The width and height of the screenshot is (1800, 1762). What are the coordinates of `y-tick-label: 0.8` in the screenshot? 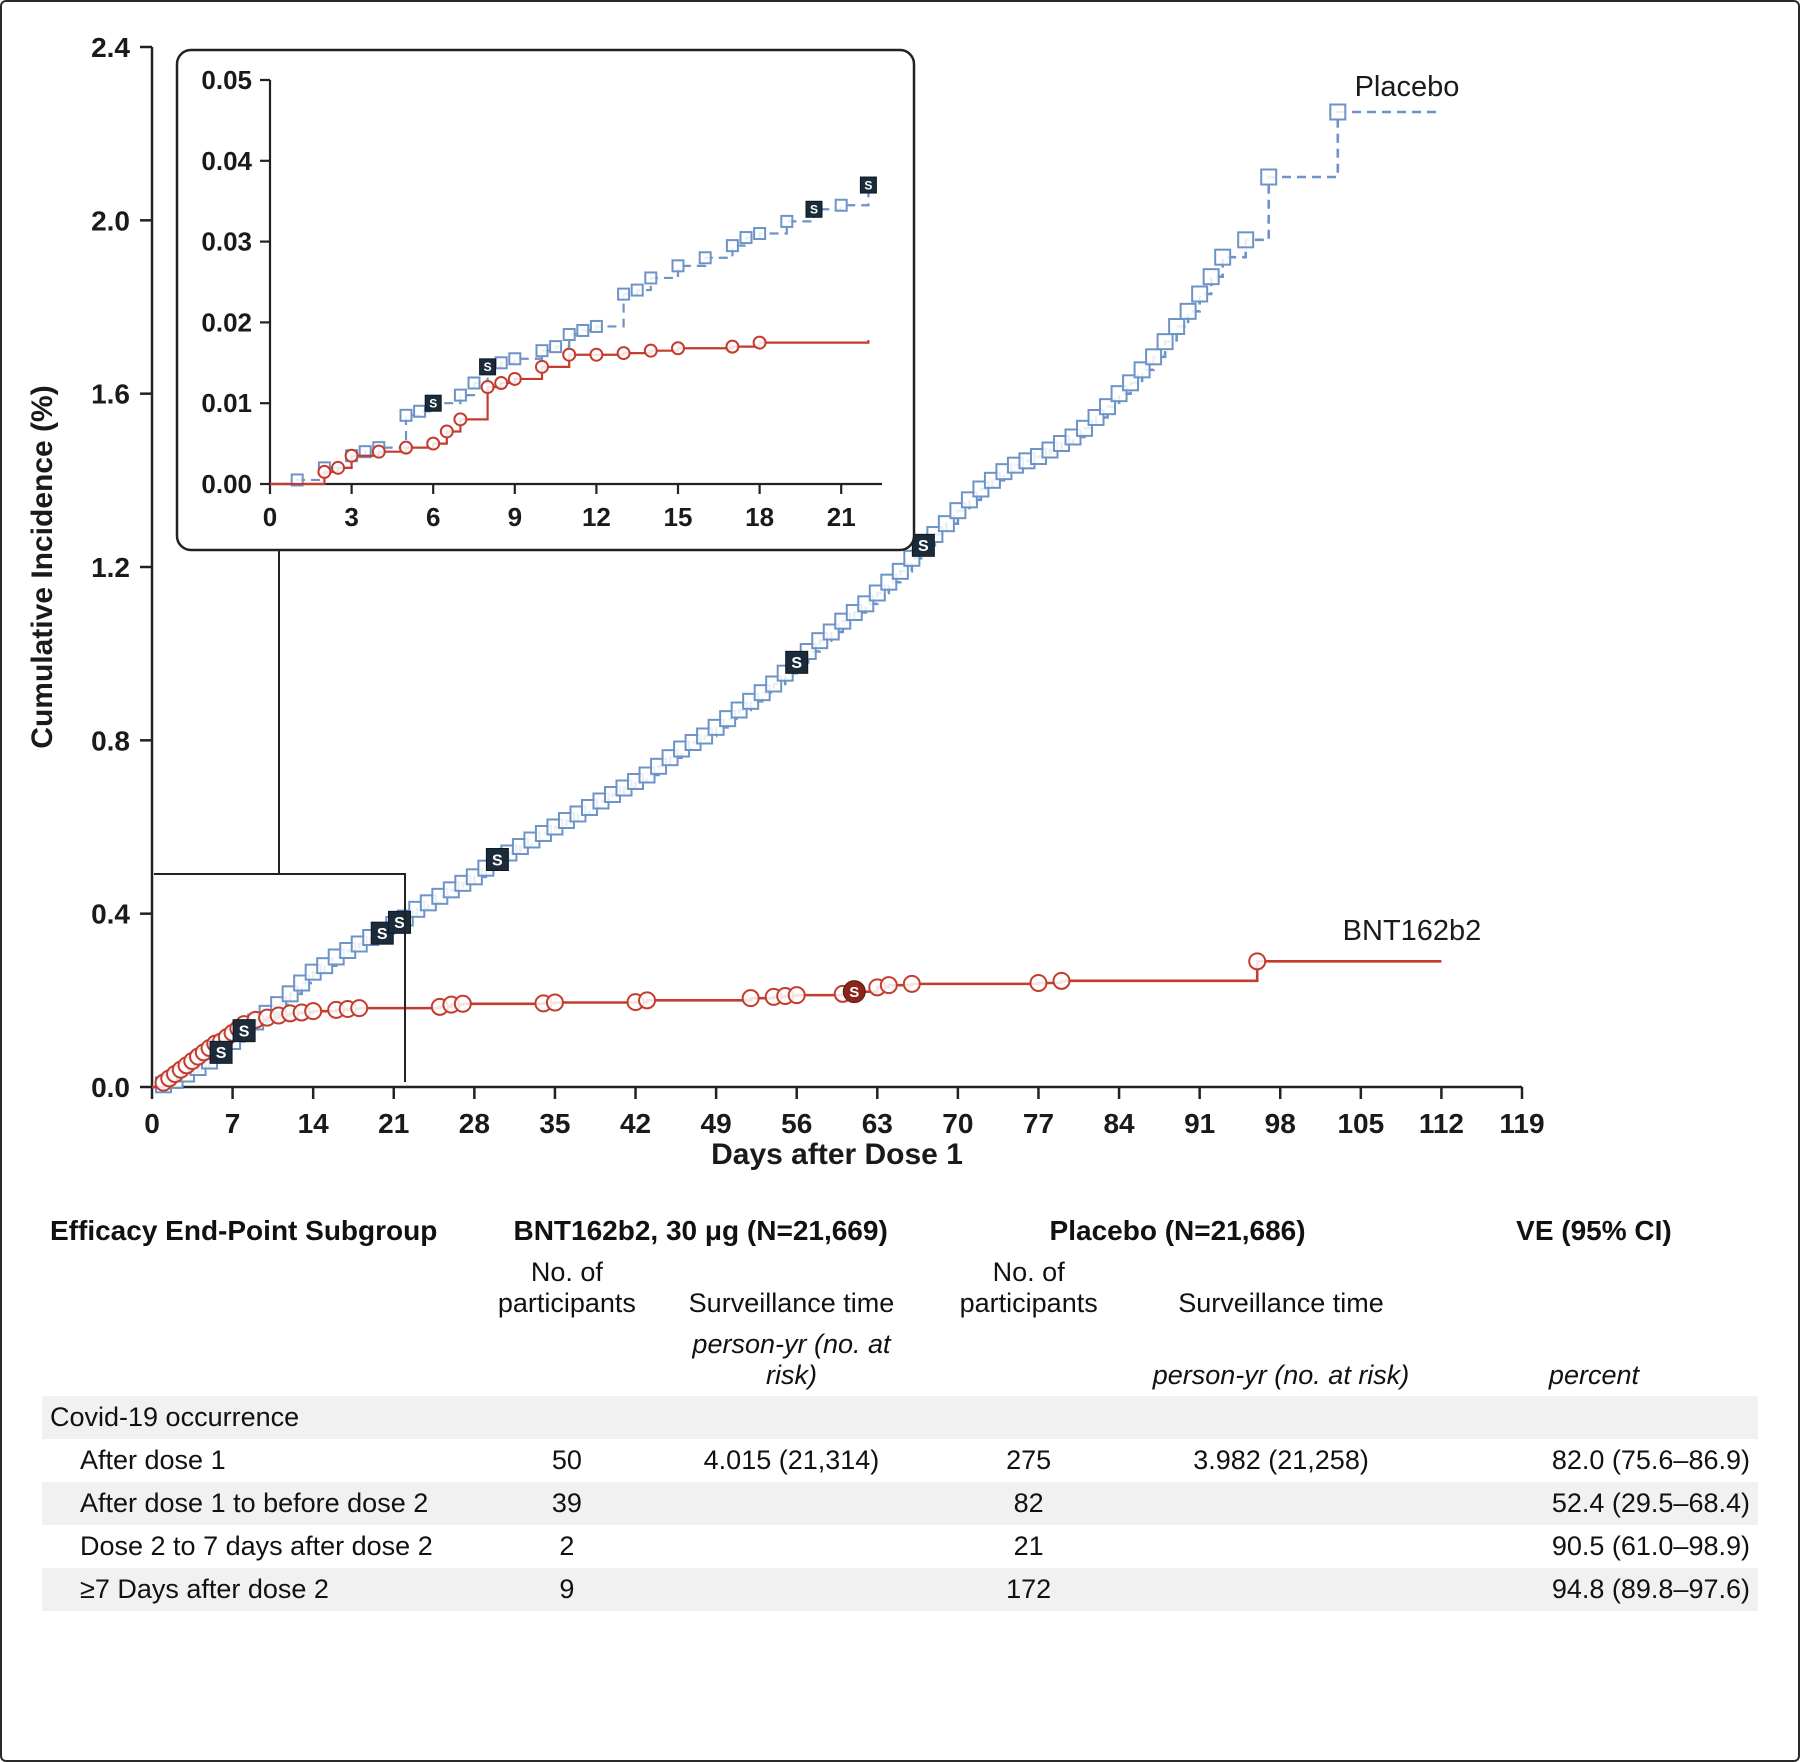 It's located at (110, 740).